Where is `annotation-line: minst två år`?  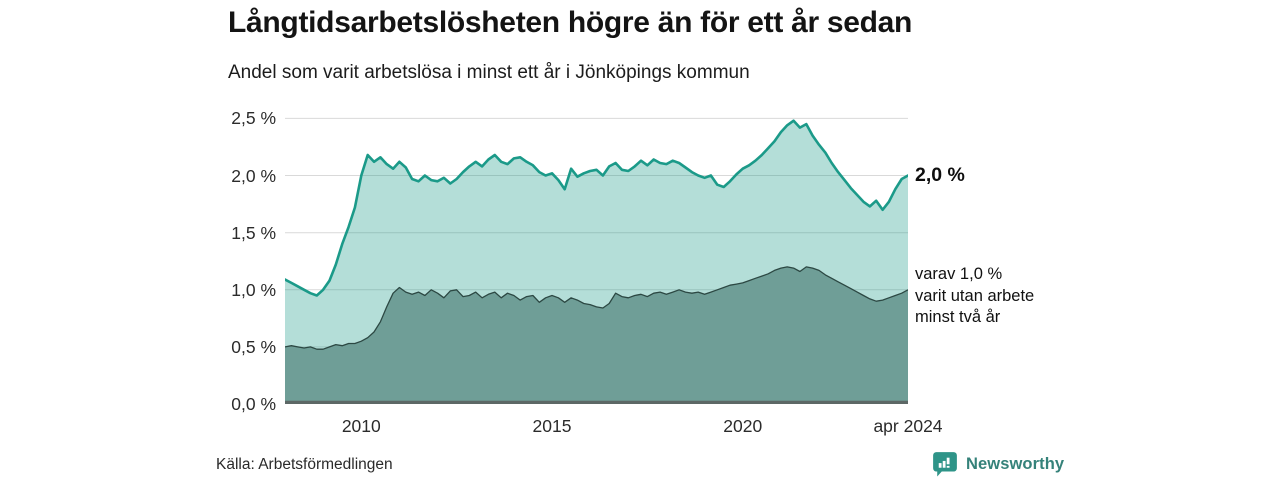 annotation-line: minst två år is located at coordinates (958, 317).